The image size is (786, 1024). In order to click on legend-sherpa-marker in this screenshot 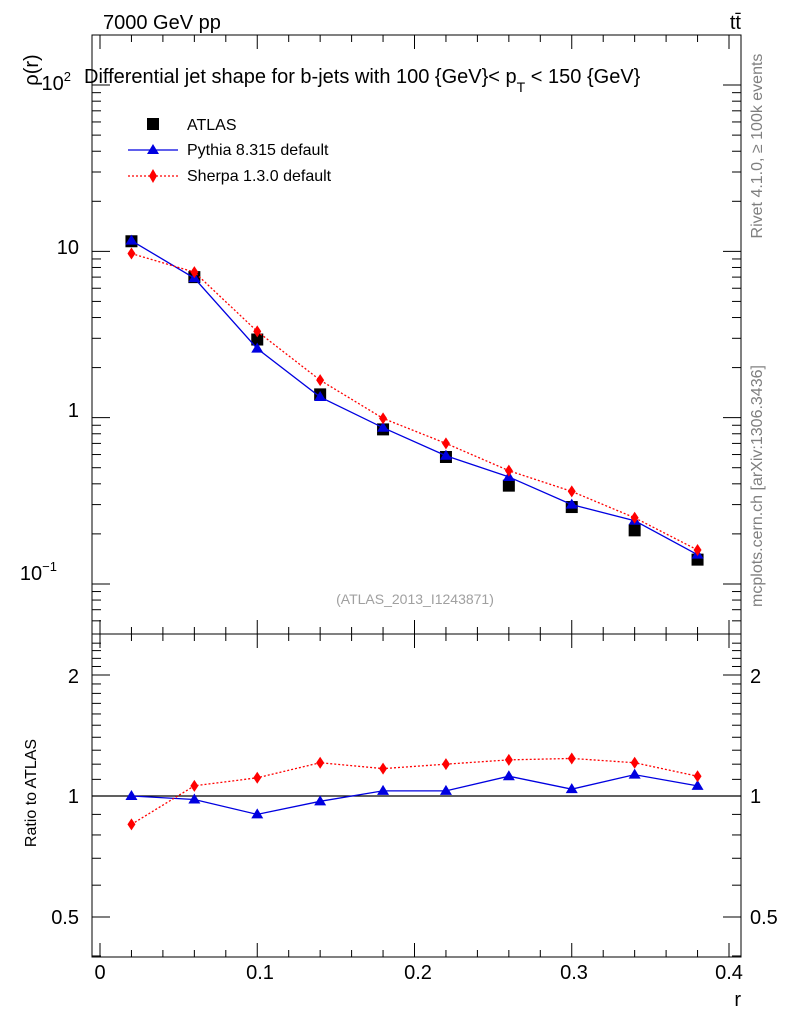, I will do `click(153, 176)`.